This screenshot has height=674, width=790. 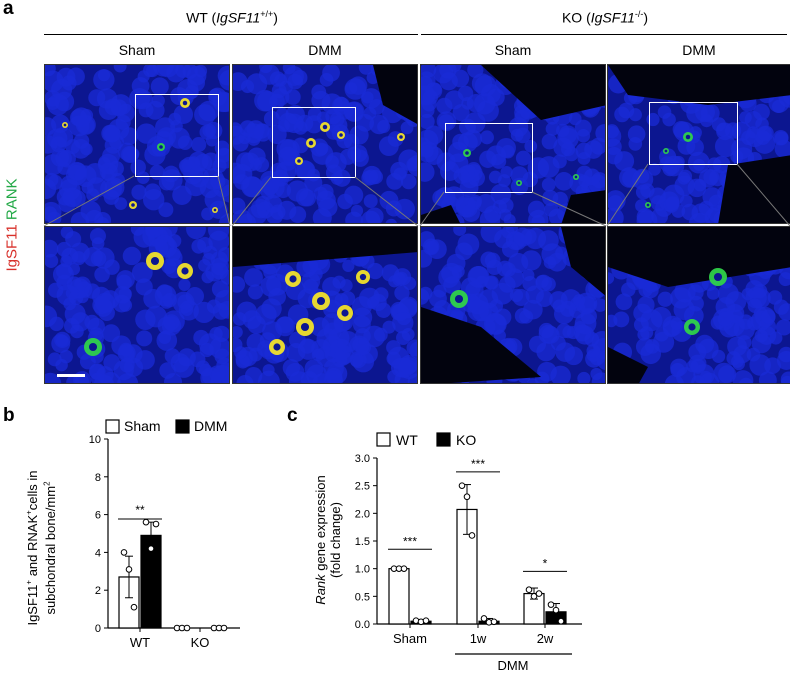 What do you see at coordinates (140, 642) in the screenshot?
I see `x-tick-label: WT` at bounding box center [140, 642].